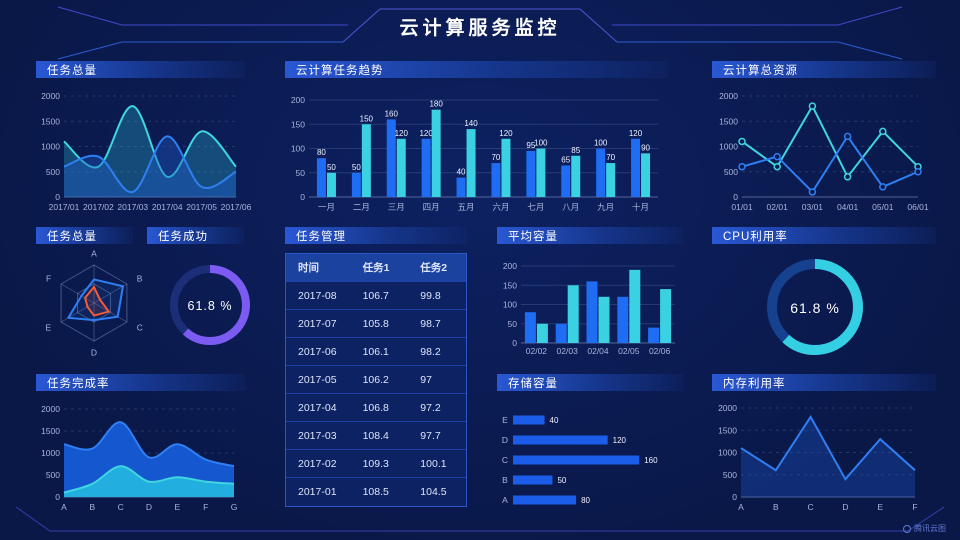 The width and height of the screenshot is (960, 540). I want to click on panel-title: CPU利用率, so click(755, 236).